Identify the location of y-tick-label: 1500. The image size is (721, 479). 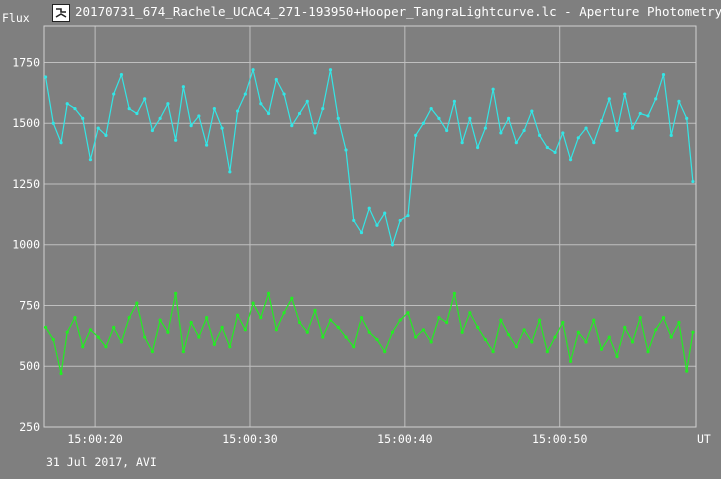
(26, 123).